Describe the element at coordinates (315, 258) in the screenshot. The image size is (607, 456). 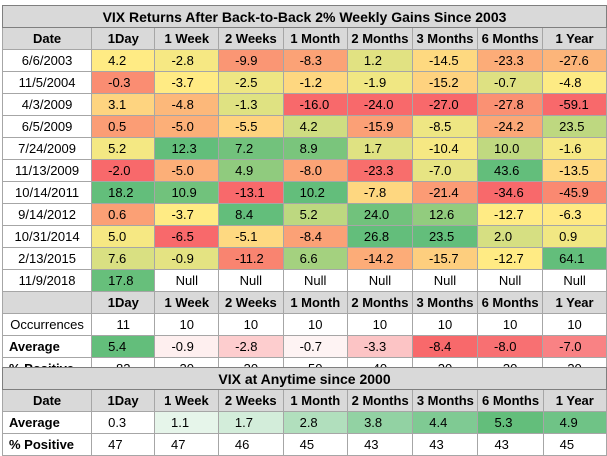
I see `return-cell: 6.6` at that location.